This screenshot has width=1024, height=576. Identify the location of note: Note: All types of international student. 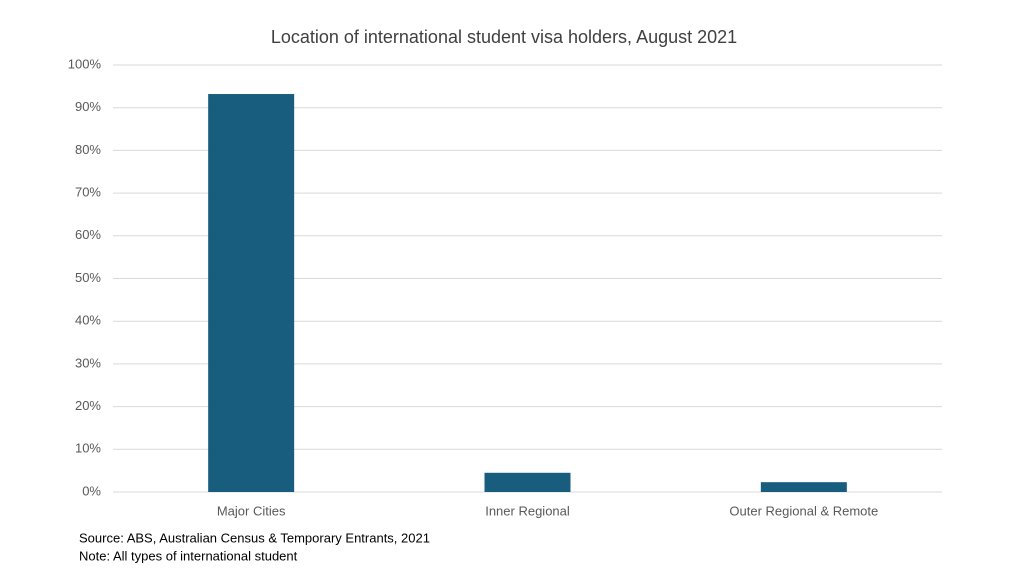
(188, 555).